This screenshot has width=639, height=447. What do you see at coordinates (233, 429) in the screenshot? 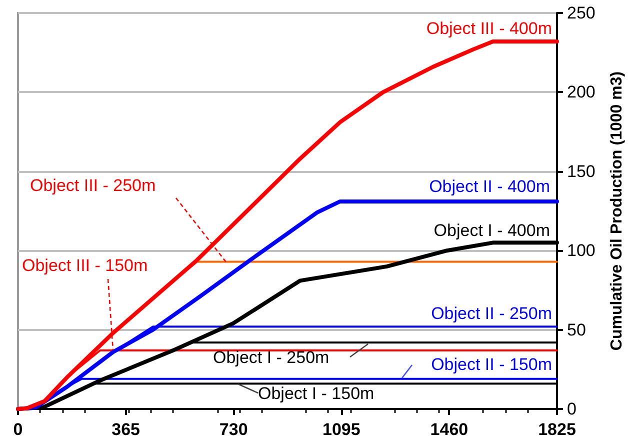
I see `x-tick-label: 730` at bounding box center [233, 429].